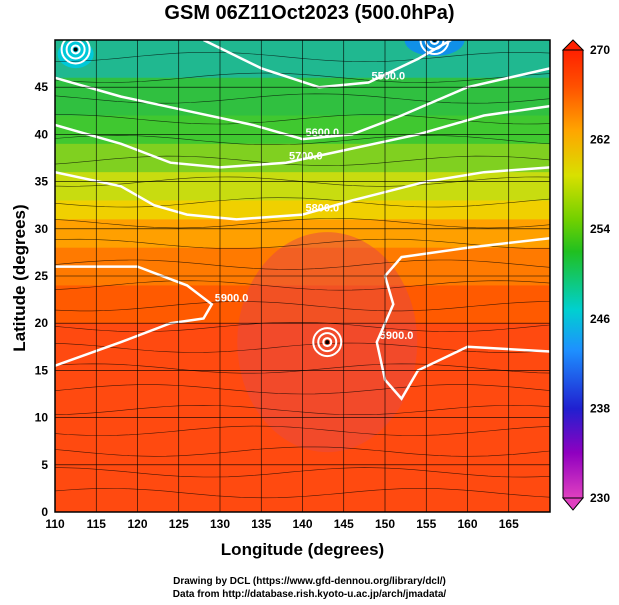  Describe the element at coordinates (179, 524) in the screenshot. I see `x-tick-label: 125` at that location.